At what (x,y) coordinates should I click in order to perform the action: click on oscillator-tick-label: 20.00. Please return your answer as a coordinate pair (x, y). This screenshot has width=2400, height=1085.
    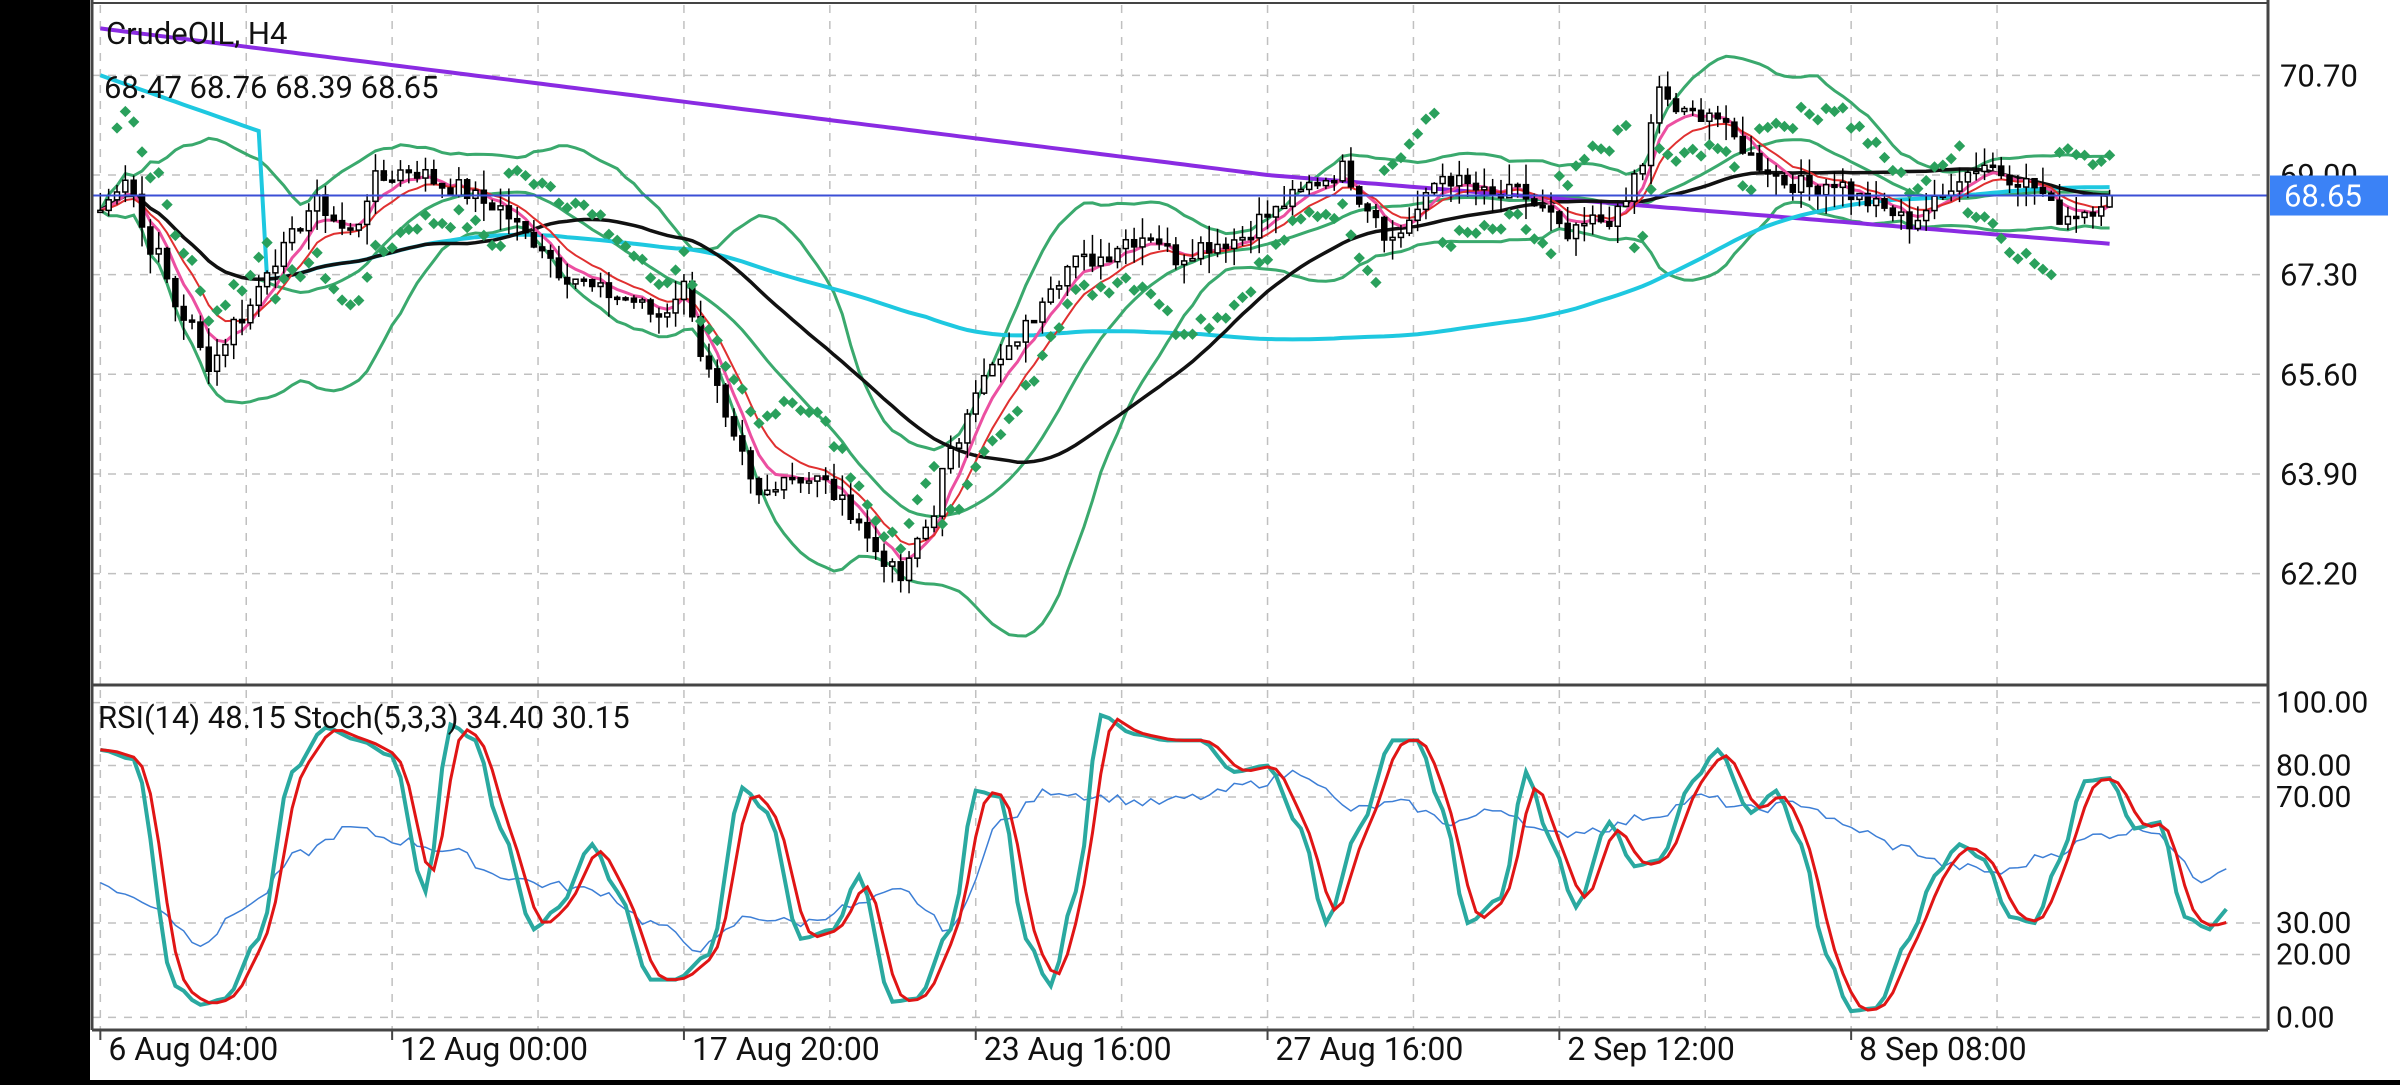
    Looking at the image, I should click on (2313, 954).